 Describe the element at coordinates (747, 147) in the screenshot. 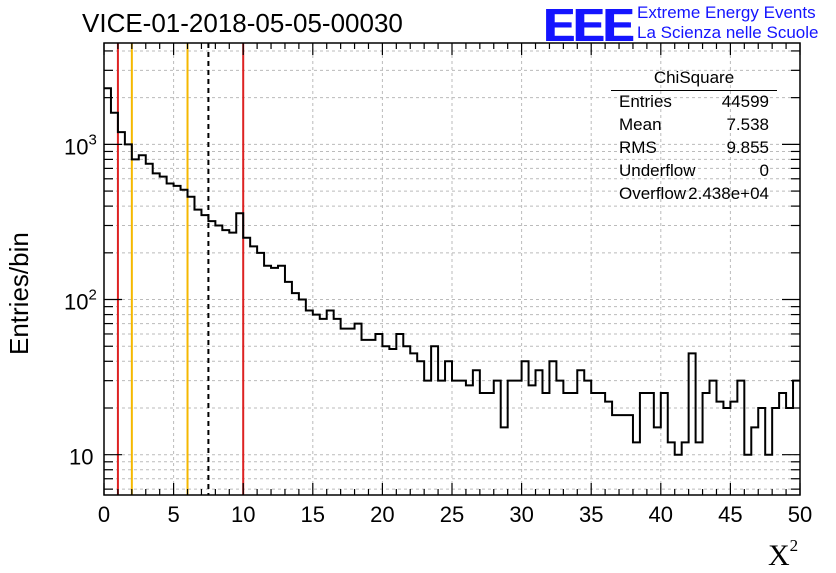

I see `stats-value: 9.855` at that location.